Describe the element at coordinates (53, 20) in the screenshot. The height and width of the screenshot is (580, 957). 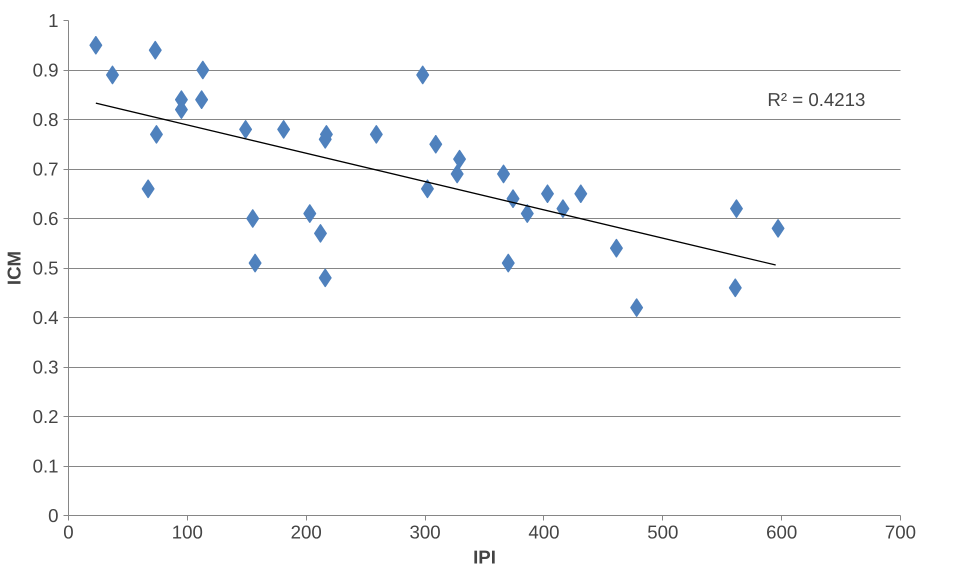
I see `y-tick-label: 1` at that location.